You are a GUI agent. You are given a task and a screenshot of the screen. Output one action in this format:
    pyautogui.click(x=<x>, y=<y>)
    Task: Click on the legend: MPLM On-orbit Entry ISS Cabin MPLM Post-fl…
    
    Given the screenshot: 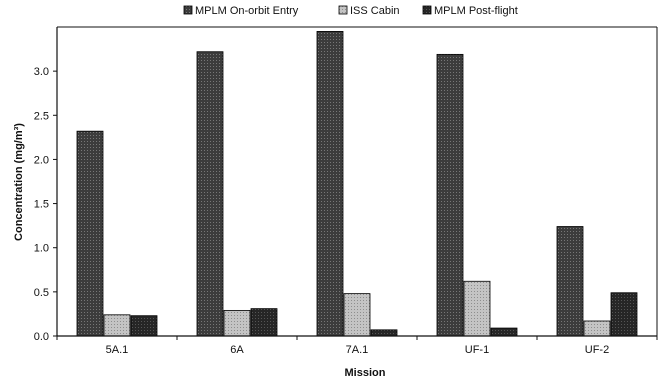 What is the action you would take?
    pyautogui.click(x=350, y=11)
    